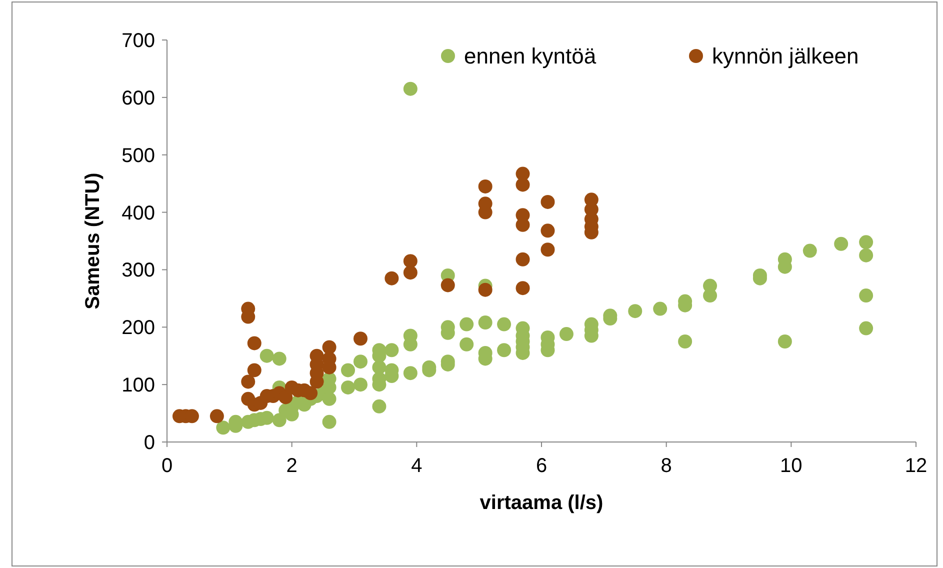 This screenshot has height=568, width=943. What do you see at coordinates (167, 466) in the screenshot?
I see `x-tick-label: 0` at bounding box center [167, 466].